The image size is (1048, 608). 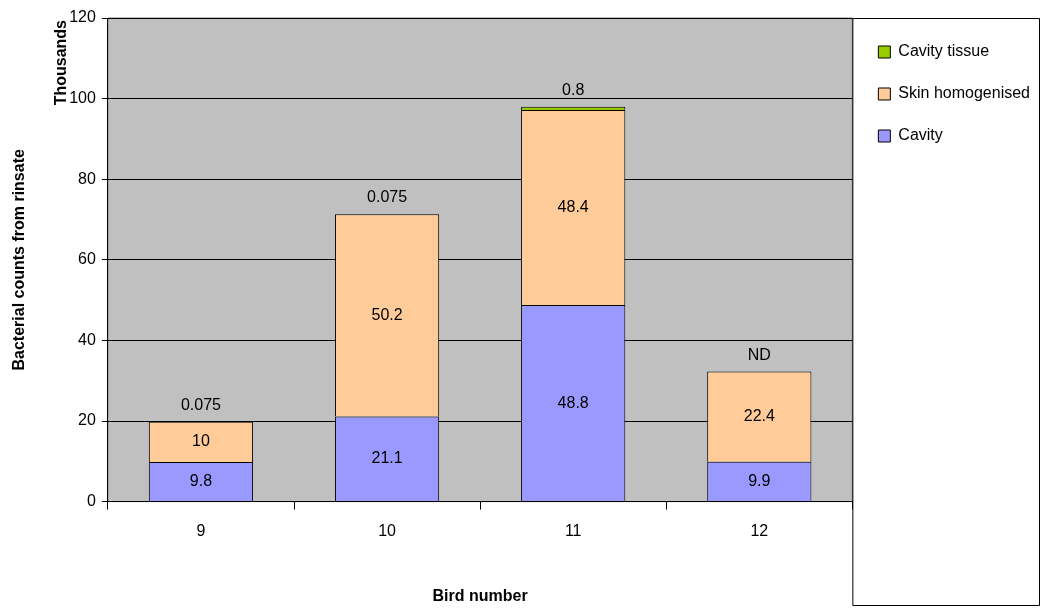 What do you see at coordinates (759, 415) in the screenshot?
I see `data-label: 22.4` at bounding box center [759, 415].